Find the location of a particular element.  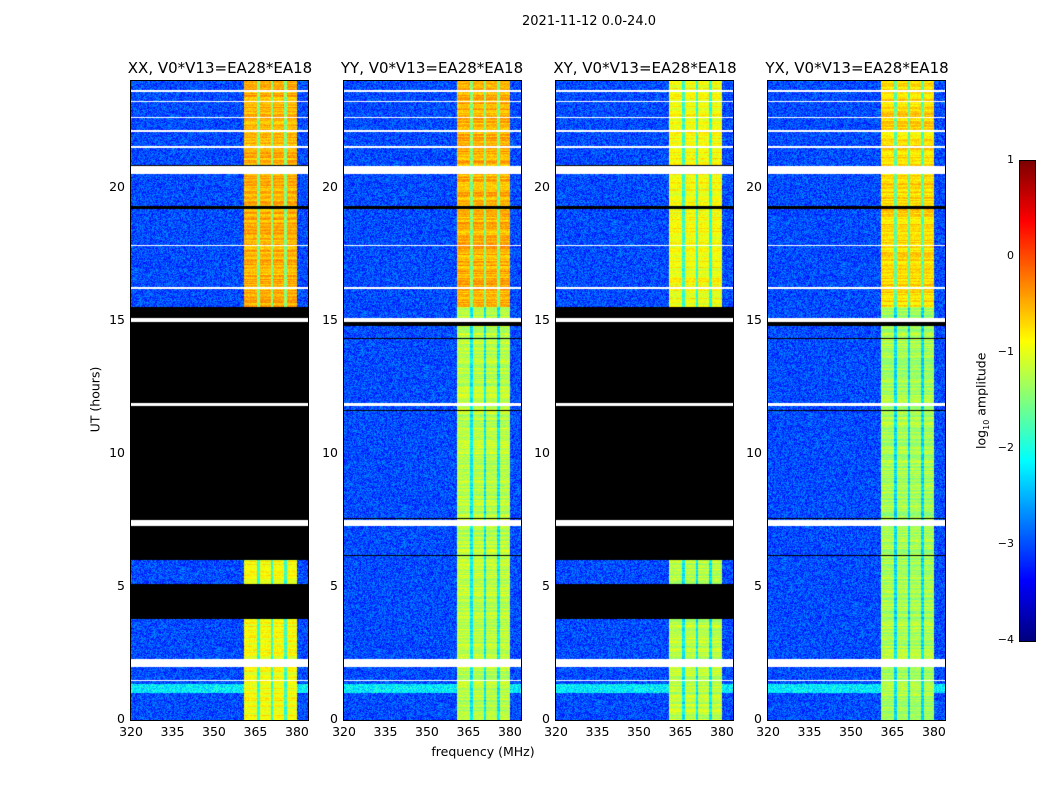

panel-title-yx: YX, V0*V13=EA28*EA18 is located at coordinates (857, 68).